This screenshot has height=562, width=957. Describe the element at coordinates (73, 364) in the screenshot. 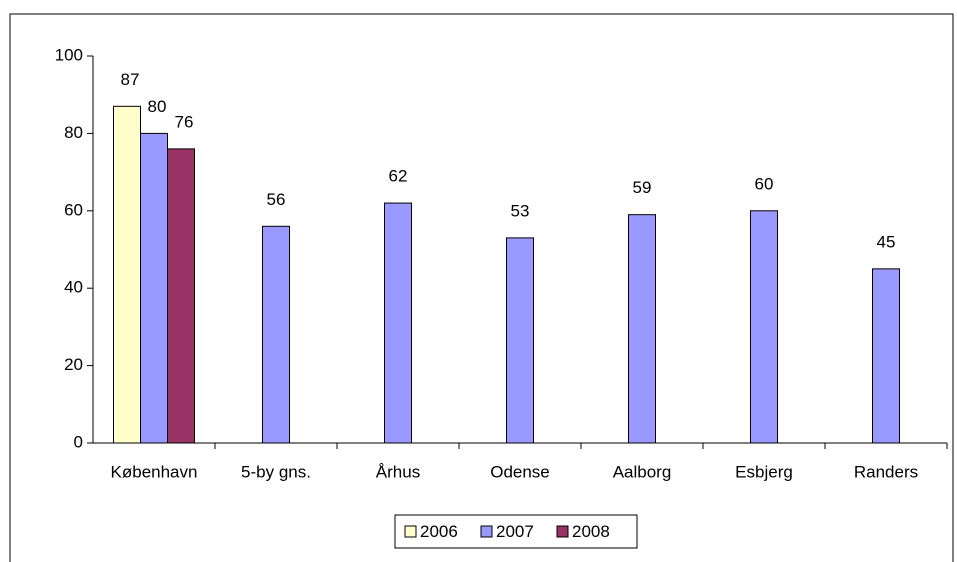

I see `y-tick-label: 20` at that location.